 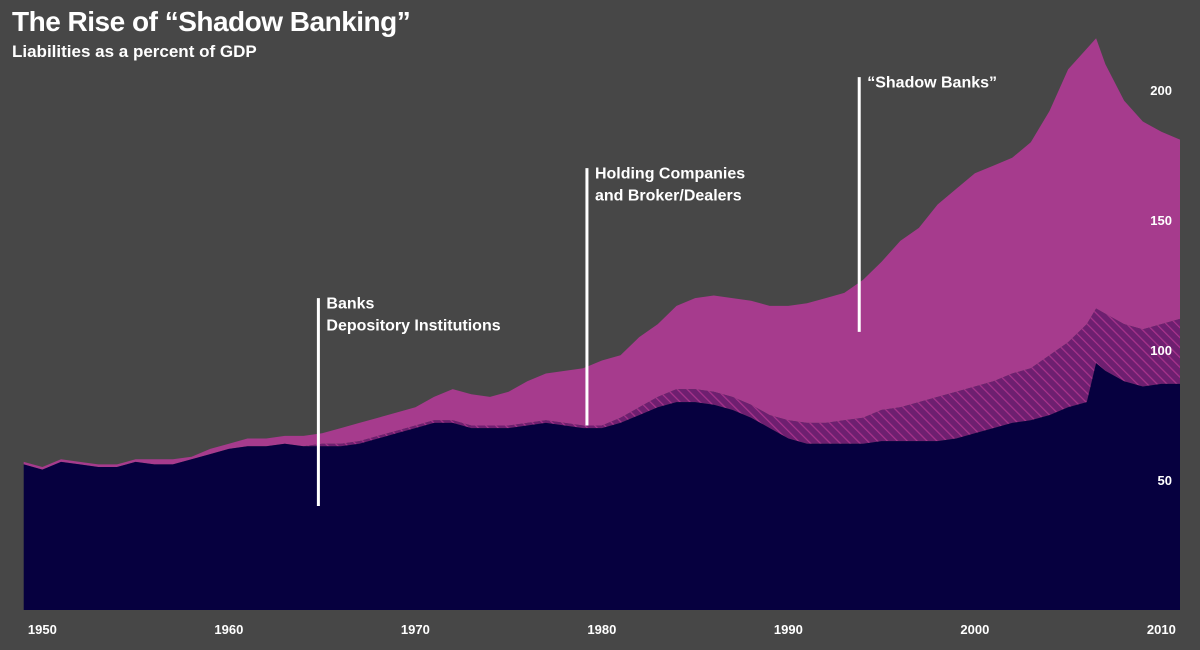 I want to click on y-tick-label-50: 50, so click(x=1165, y=480).